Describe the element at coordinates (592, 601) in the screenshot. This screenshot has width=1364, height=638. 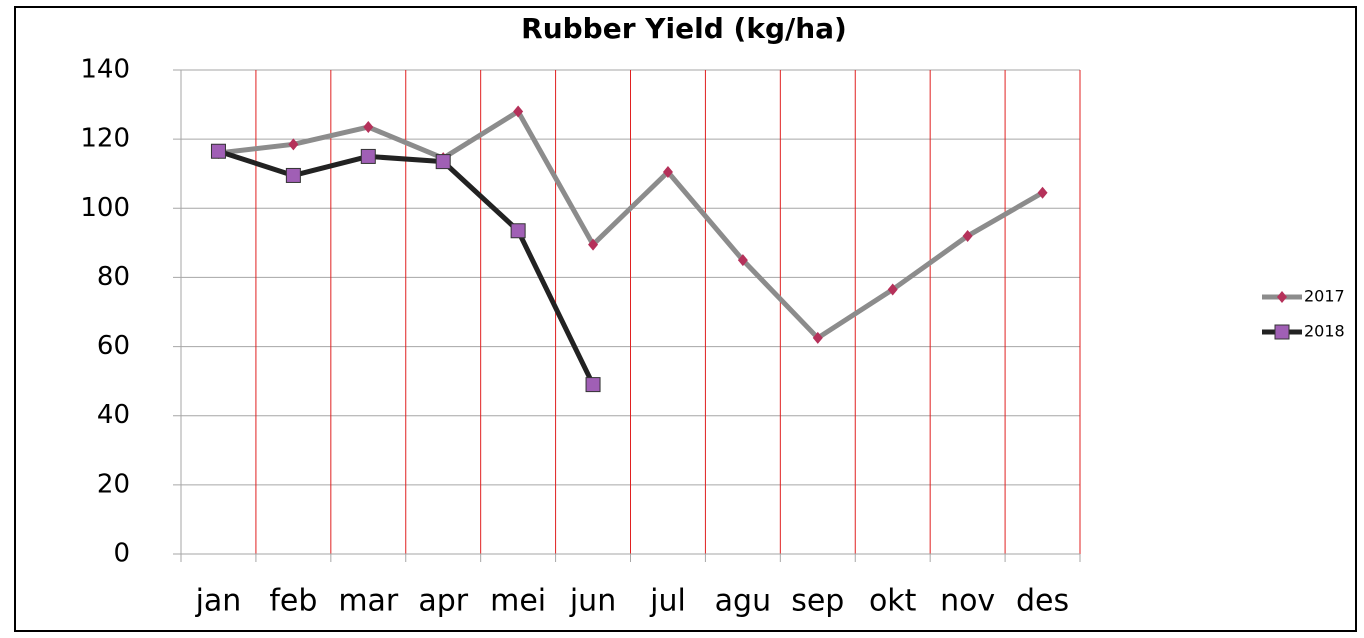
I see `x-tick-label: jun` at that location.